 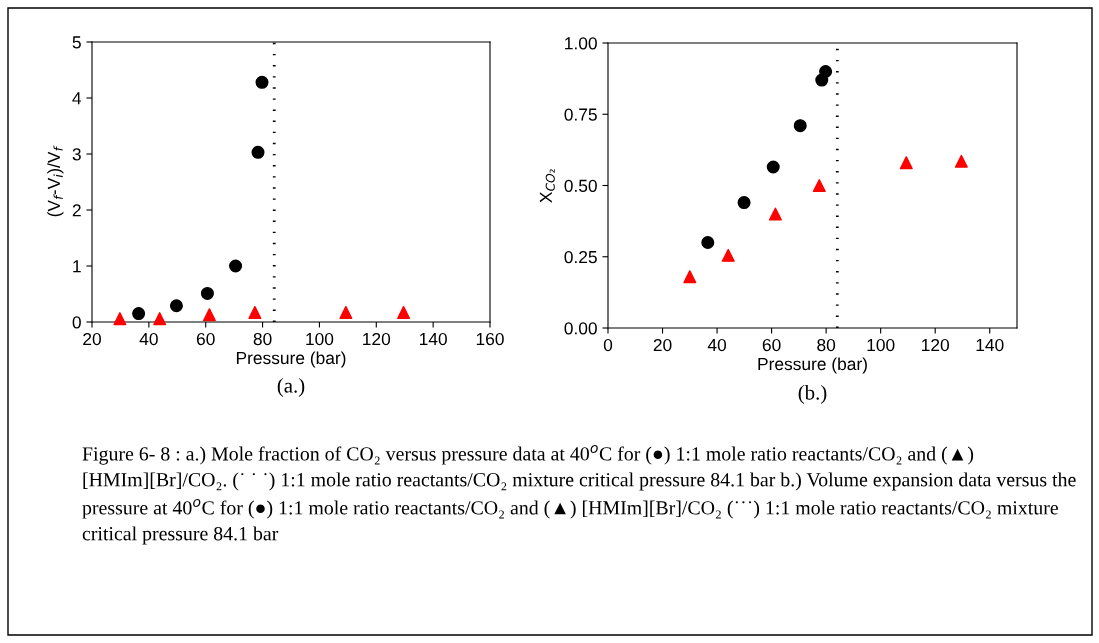 I want to click on y-tick-label: 1.00, so click(x=581, y=43).